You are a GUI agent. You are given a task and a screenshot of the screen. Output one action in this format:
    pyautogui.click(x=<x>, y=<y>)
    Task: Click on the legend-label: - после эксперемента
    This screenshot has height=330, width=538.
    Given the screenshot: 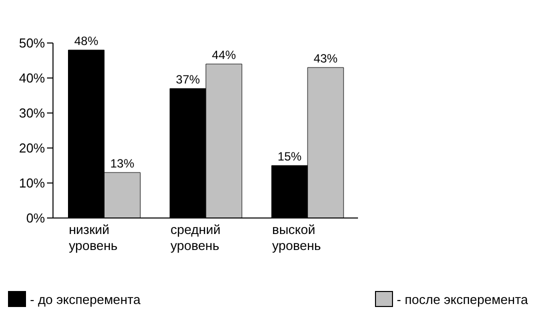 What is the action you would take?
    pyautogui.click(x=462, y=299)
    